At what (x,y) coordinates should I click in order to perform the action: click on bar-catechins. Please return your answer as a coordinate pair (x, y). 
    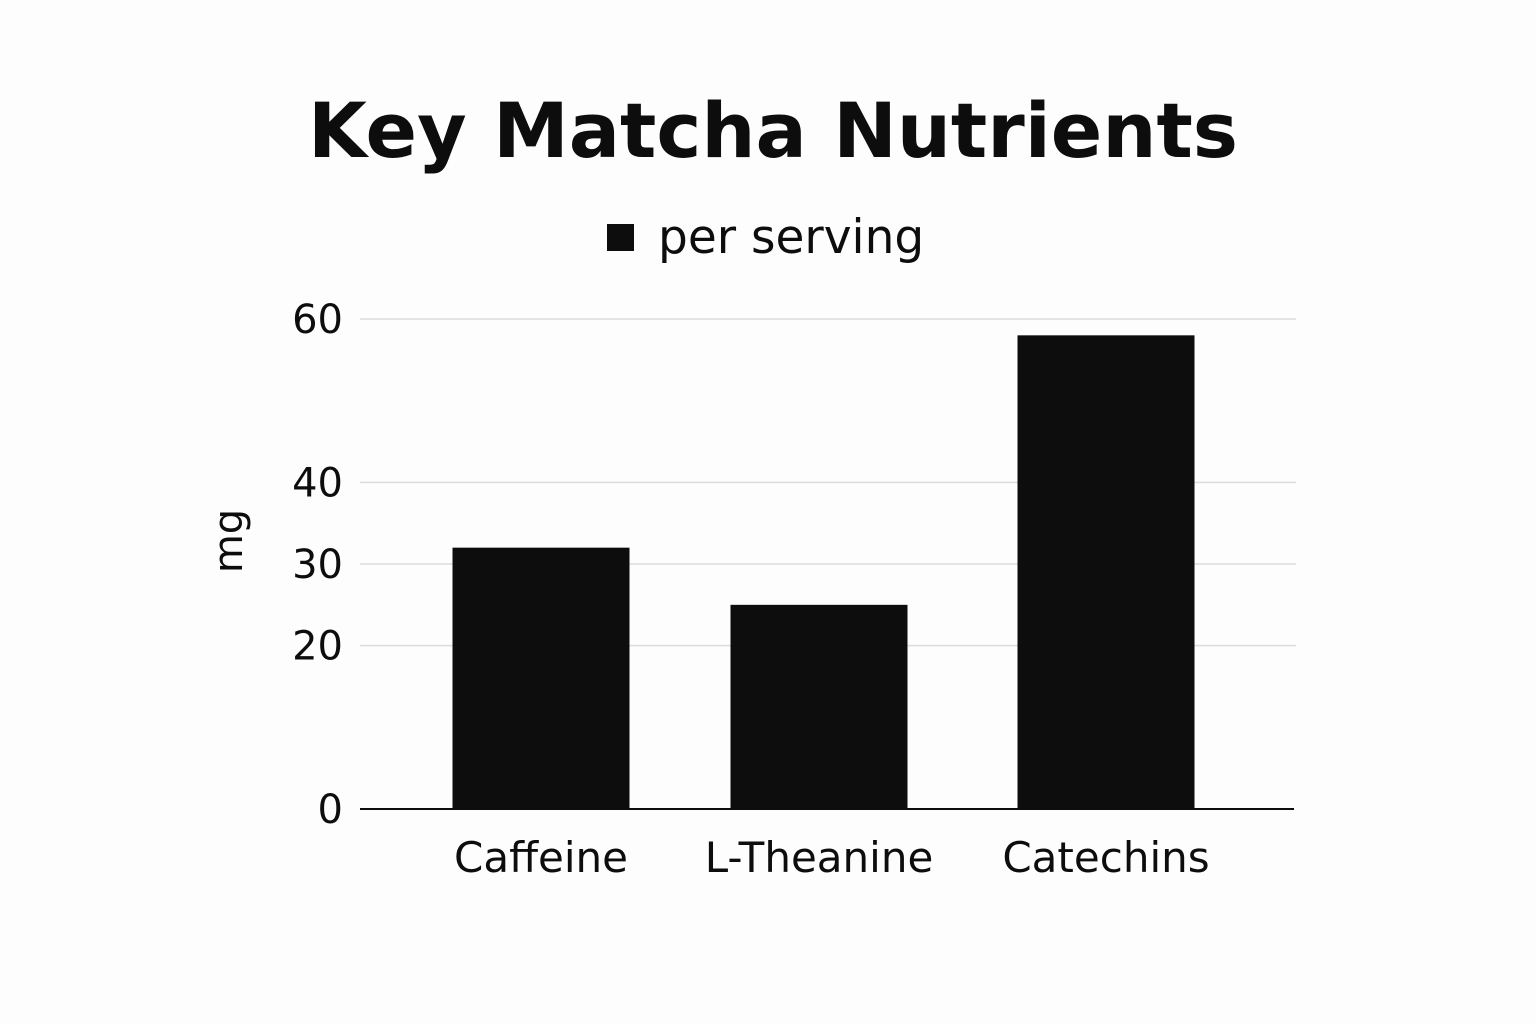
    Looking at the image, I should click on (1106, 572).